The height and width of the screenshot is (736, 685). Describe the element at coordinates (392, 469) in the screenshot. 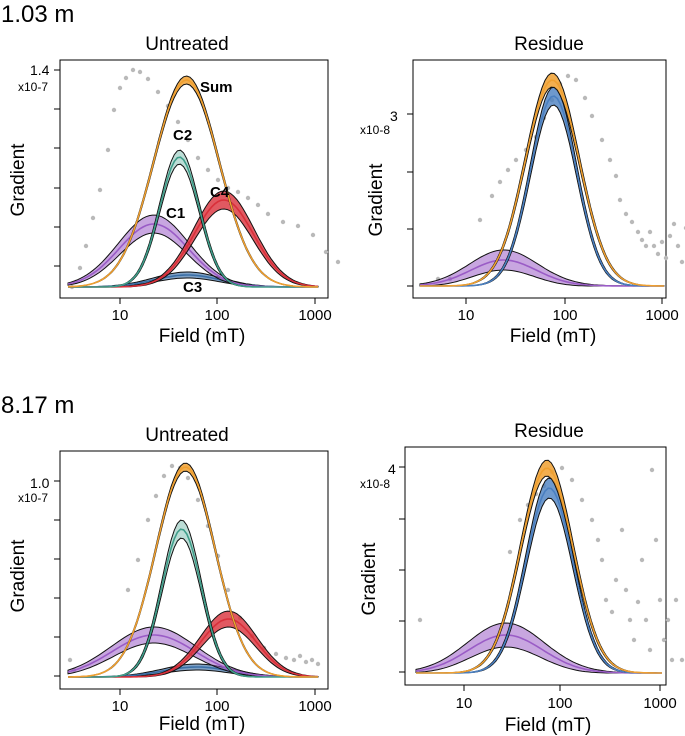

I see `y-tick-label: 4` at that location.